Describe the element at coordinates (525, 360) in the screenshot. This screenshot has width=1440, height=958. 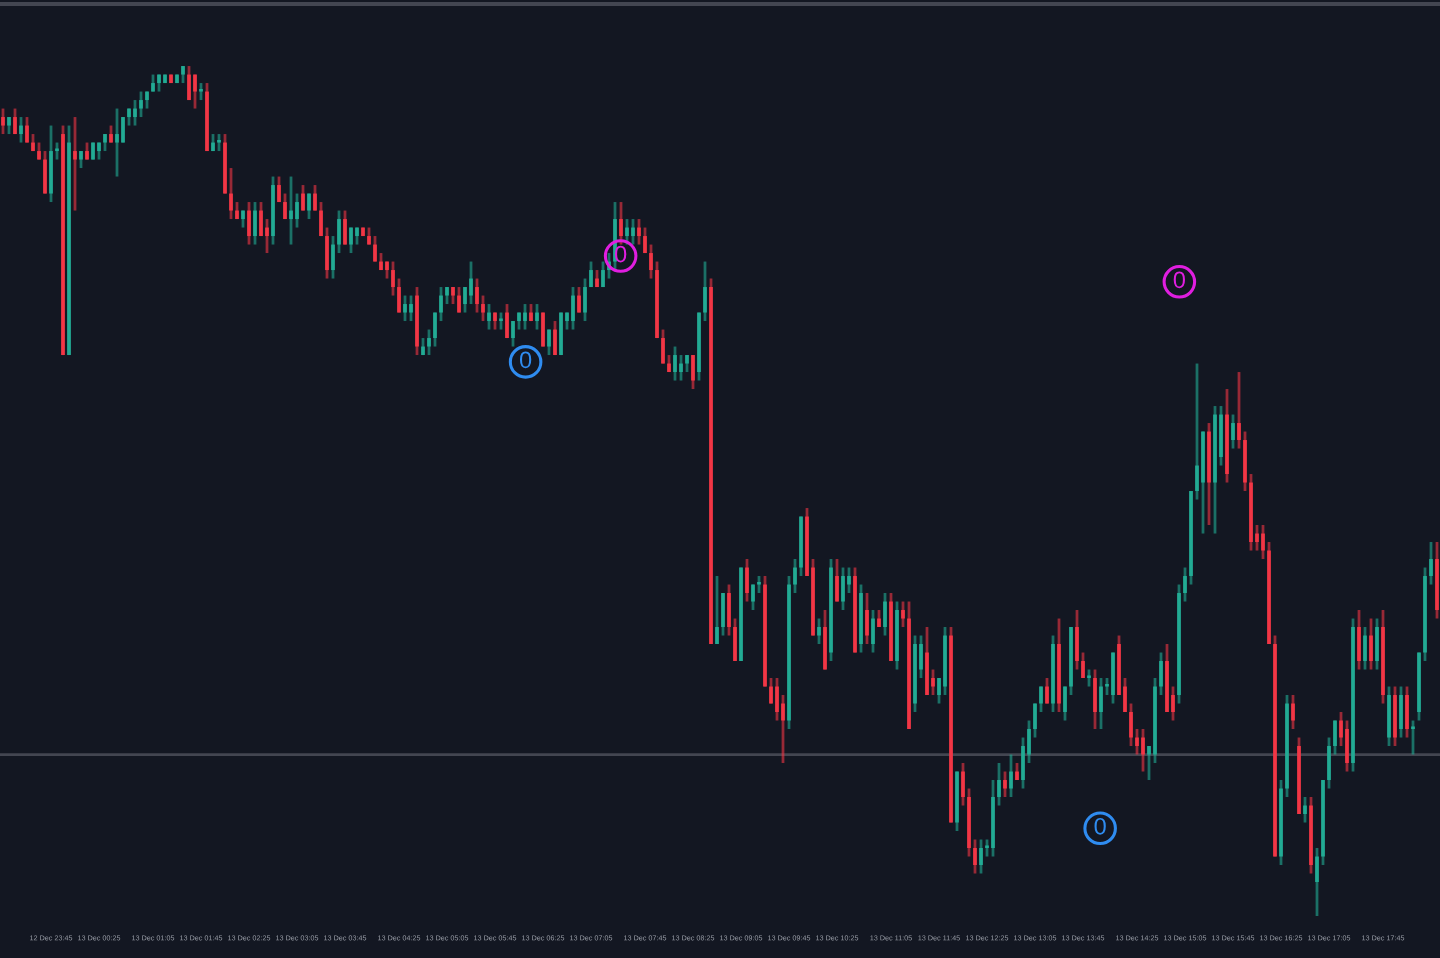
I see `annotation: 0` at that location.